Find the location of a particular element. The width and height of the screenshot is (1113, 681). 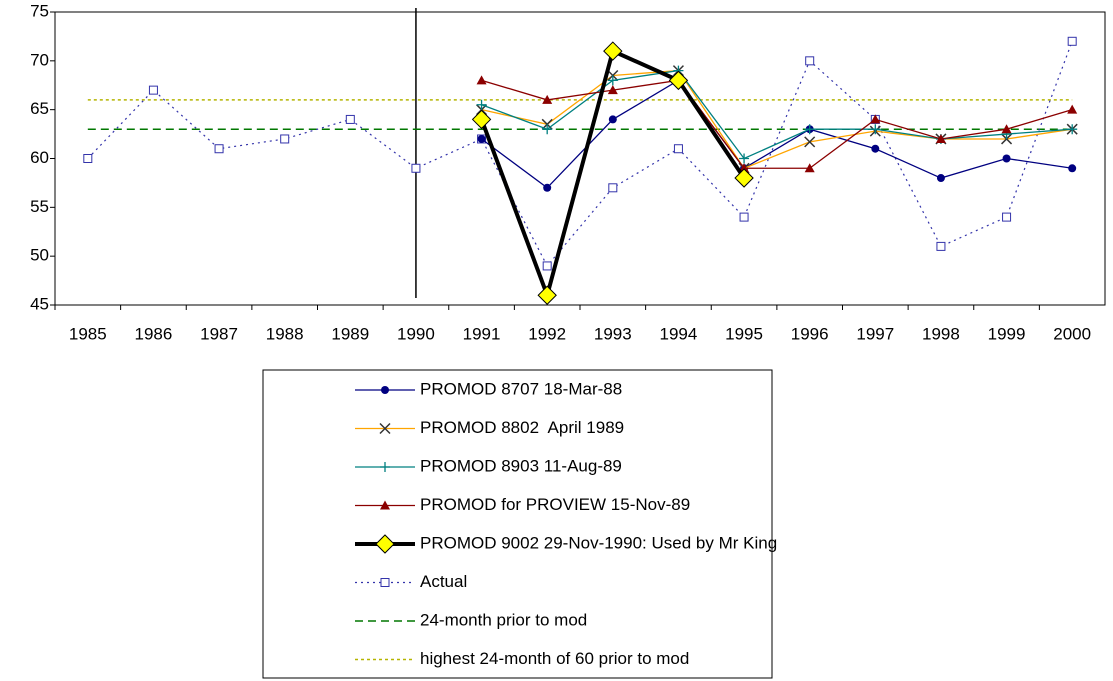

x-tick-label: 1991 is located at coordinates (482, 333).